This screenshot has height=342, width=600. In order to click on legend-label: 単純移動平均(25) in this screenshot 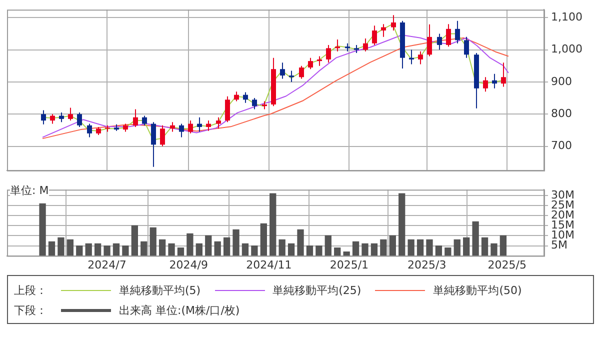, I will do `click(317, 290)`.